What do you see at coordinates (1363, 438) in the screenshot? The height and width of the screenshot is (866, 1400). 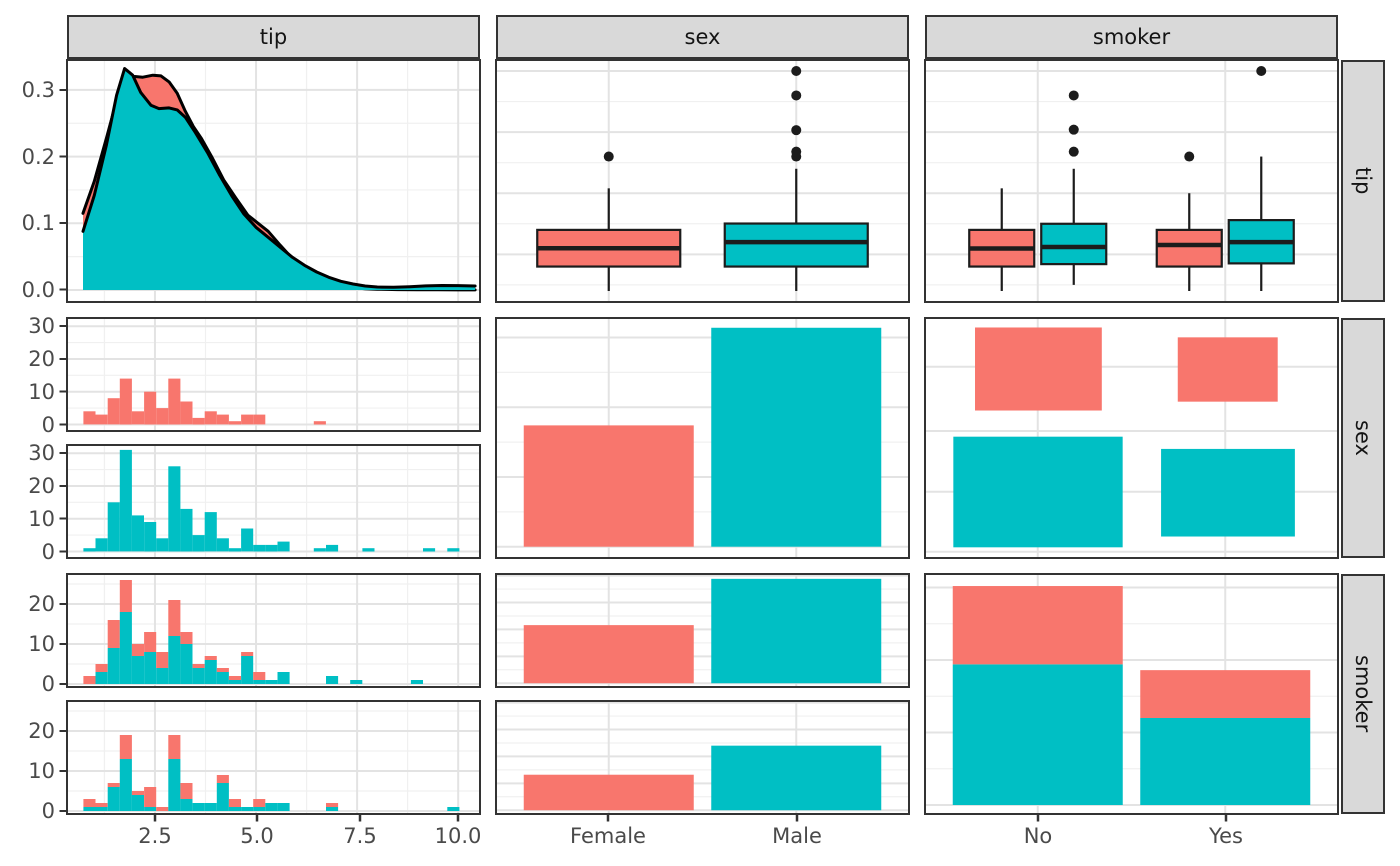 I see `row-strip-sex: sex` at bounding box center [1363, 438].